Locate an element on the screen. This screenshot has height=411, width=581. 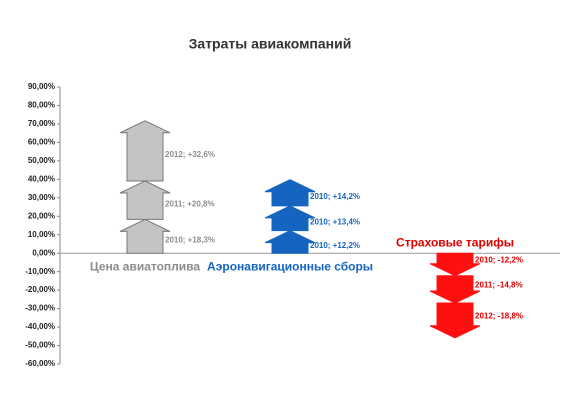
y-tick-label: -50,00% is located at coordinates (40, 345).